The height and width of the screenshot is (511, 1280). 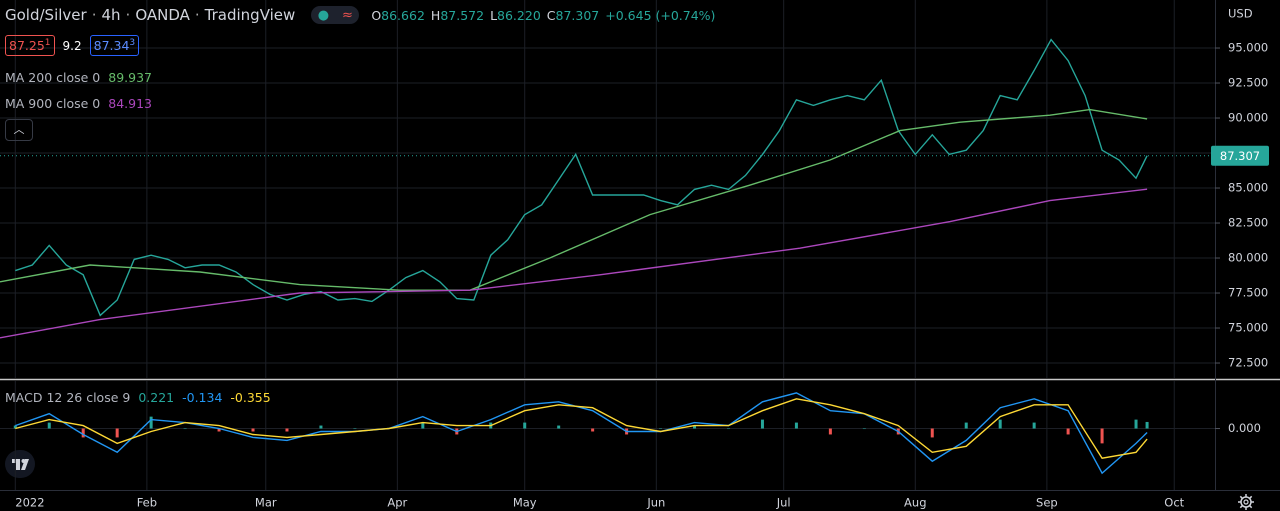 What do you see at coordinates (27, 46) in the screenshot?
I see `bid-price: 87.25` at bounding box center [27, 46].